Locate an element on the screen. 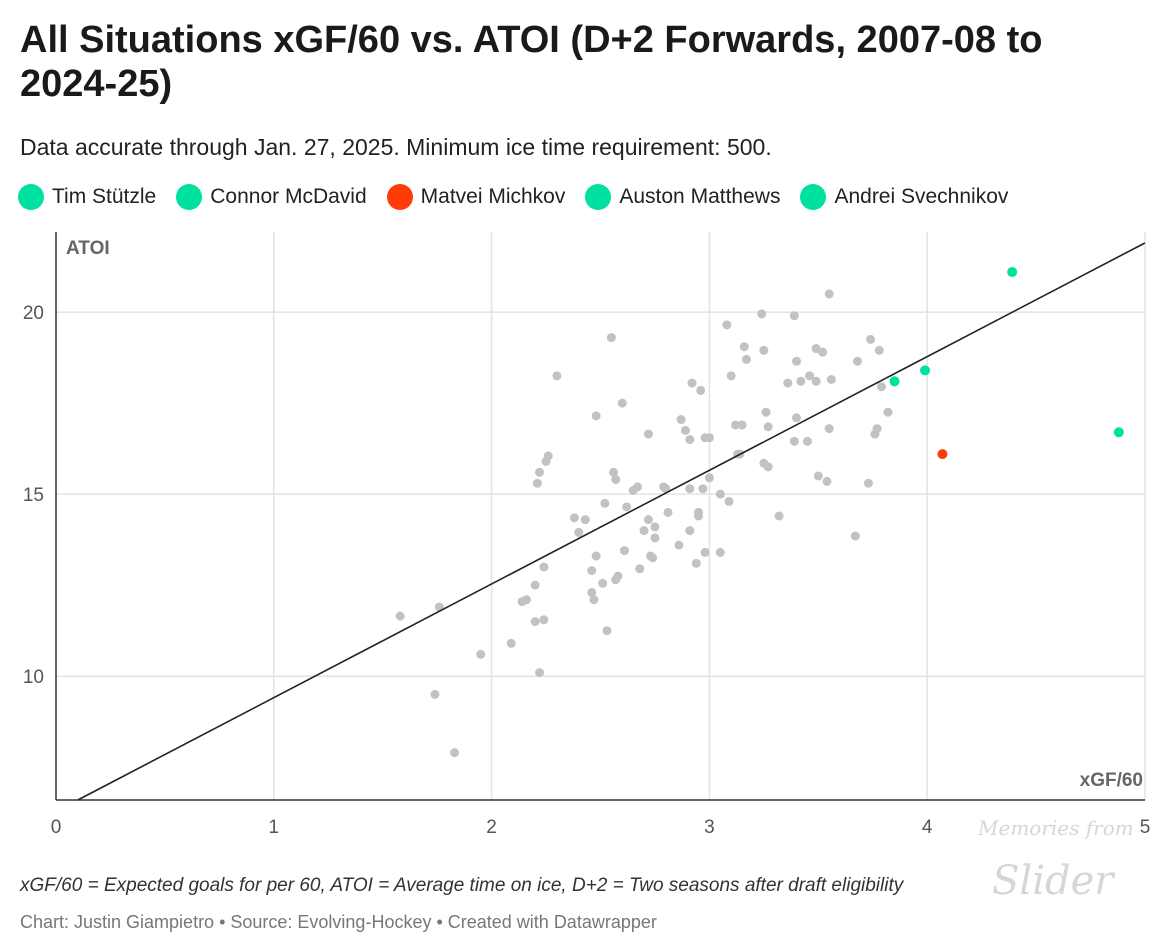 The height and width of the screenshot is (946, 1170). legend-item-connor-mcdavid: Connor McDavid is located at coordinates (271, 197).